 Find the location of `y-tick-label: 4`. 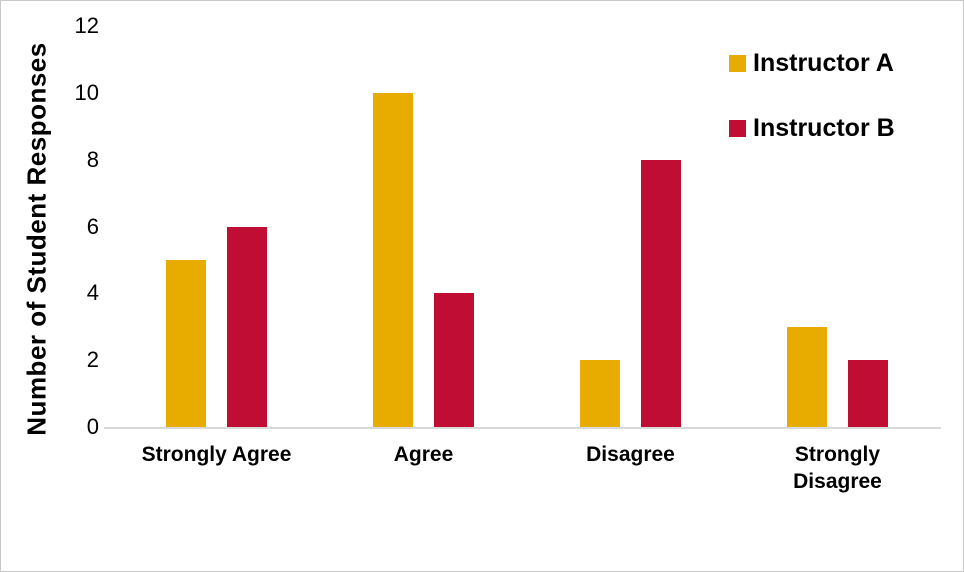

y-tick-label: 4 is located at coordinates (92, 293).